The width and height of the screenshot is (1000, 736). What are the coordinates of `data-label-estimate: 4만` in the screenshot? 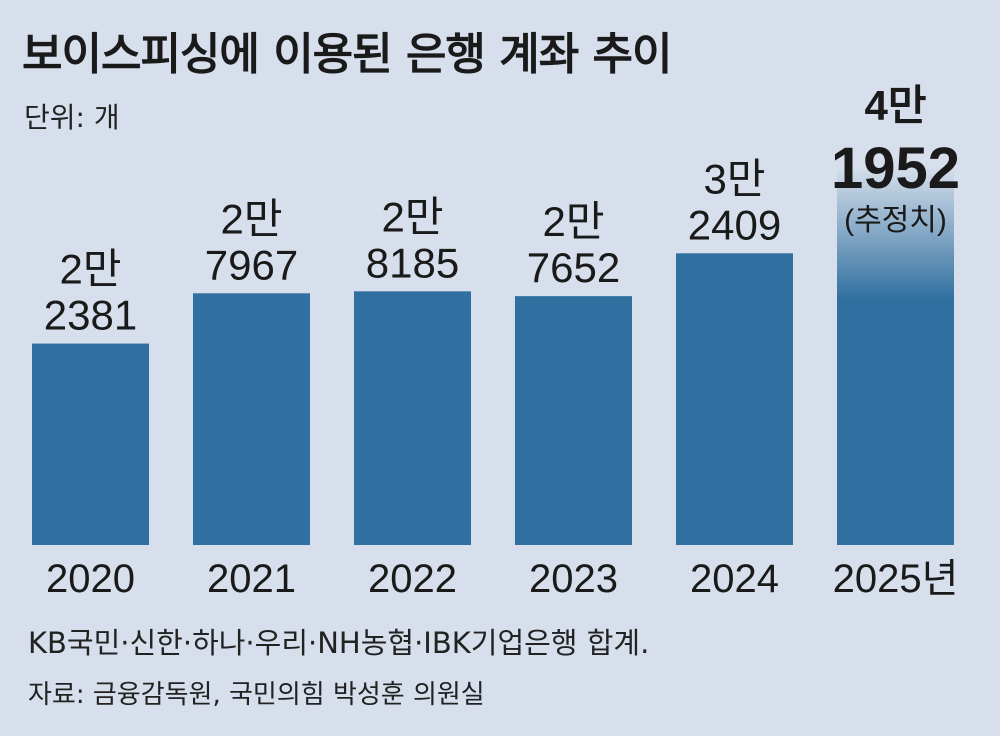 It's located at (896, 105).